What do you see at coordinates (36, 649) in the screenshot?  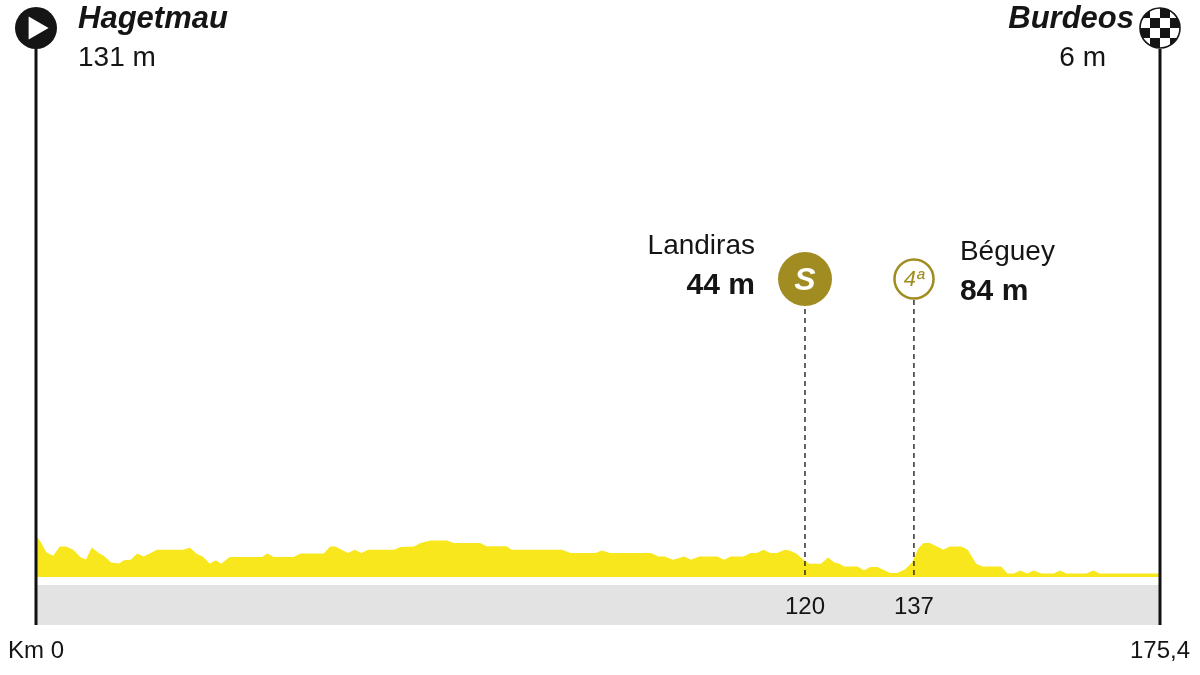 I see `text: Km 0` at bounding box center [36, 649].